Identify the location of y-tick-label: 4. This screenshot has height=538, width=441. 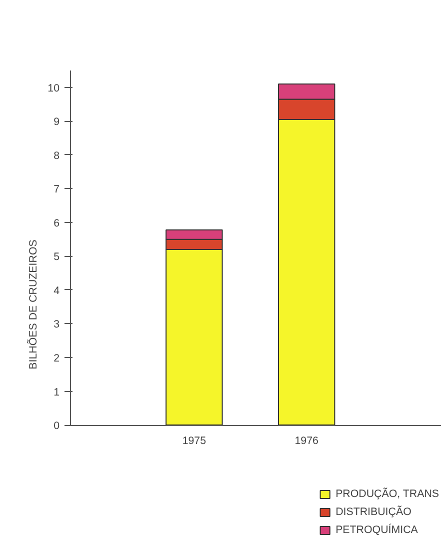
(57, 290).